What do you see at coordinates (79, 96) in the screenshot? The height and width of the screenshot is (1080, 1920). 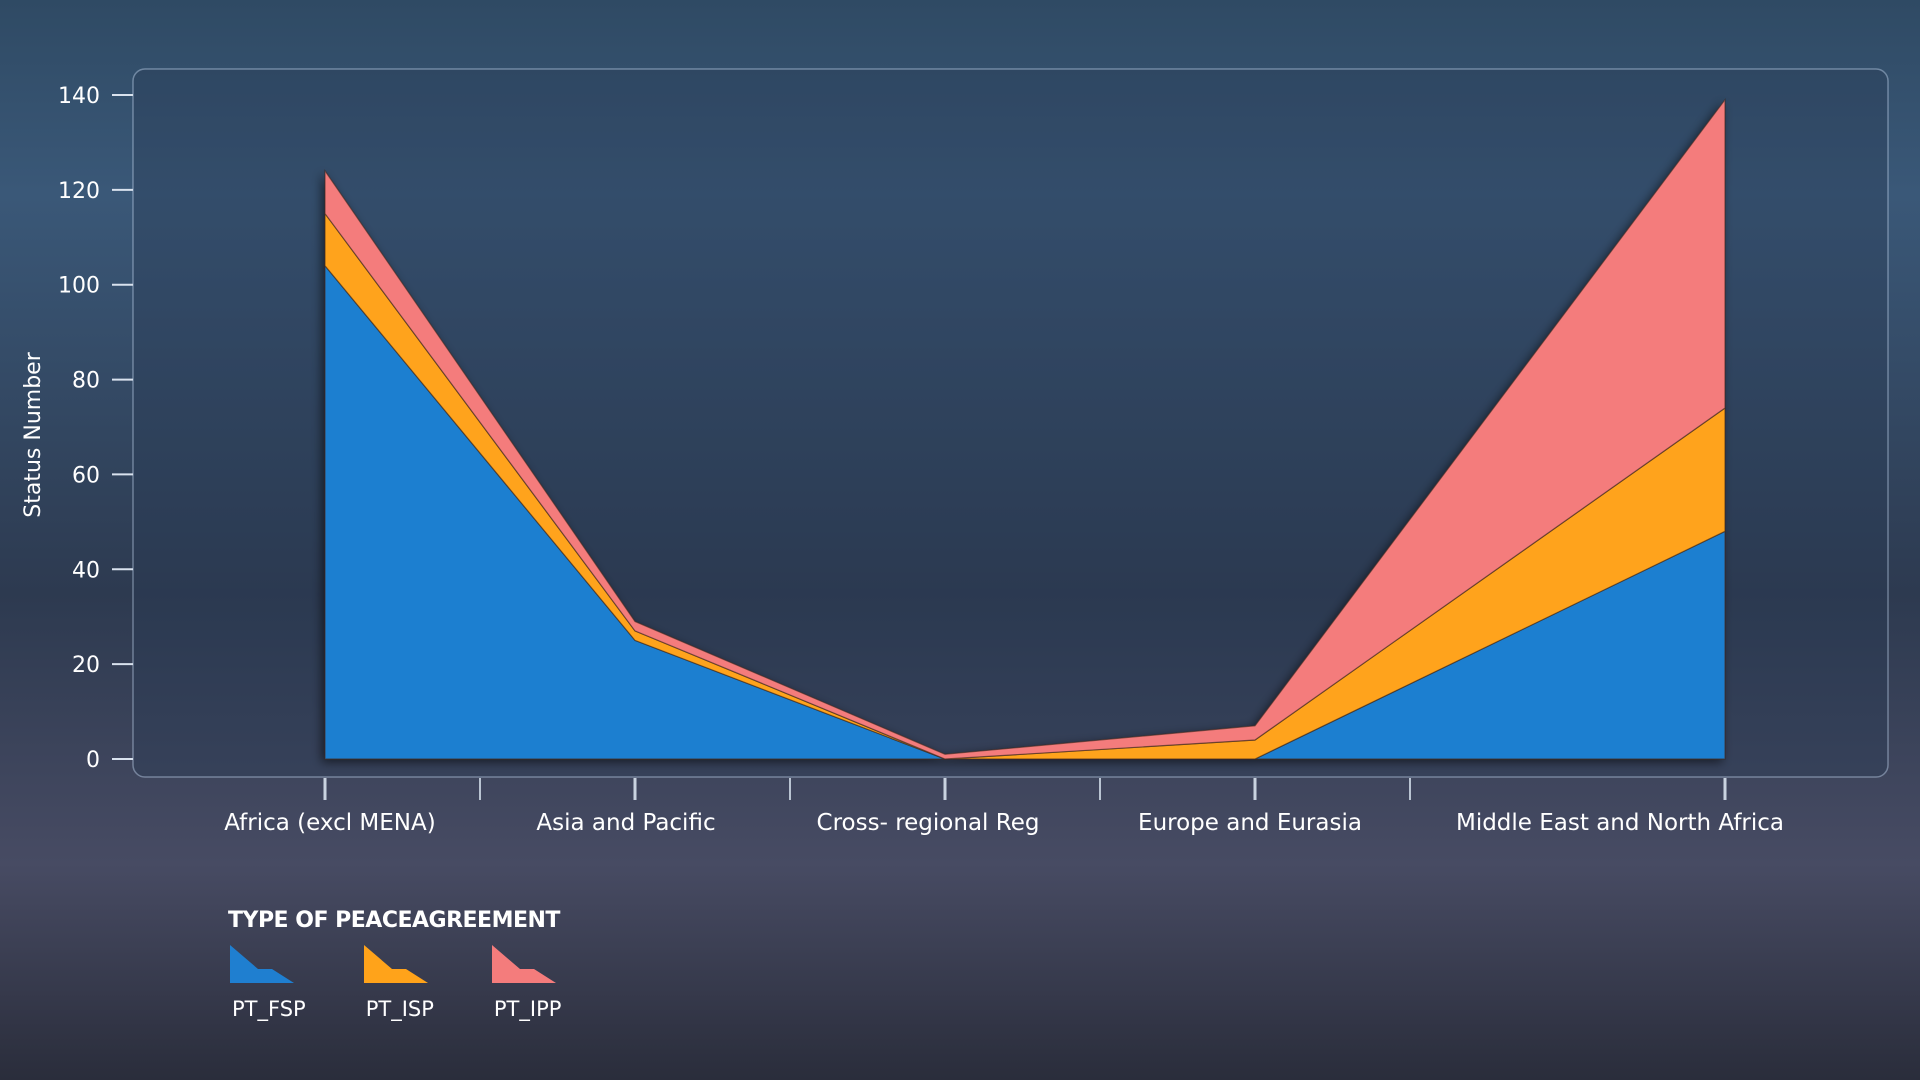 I see `y-tick-label: 140` at bounding box center [79, 96].